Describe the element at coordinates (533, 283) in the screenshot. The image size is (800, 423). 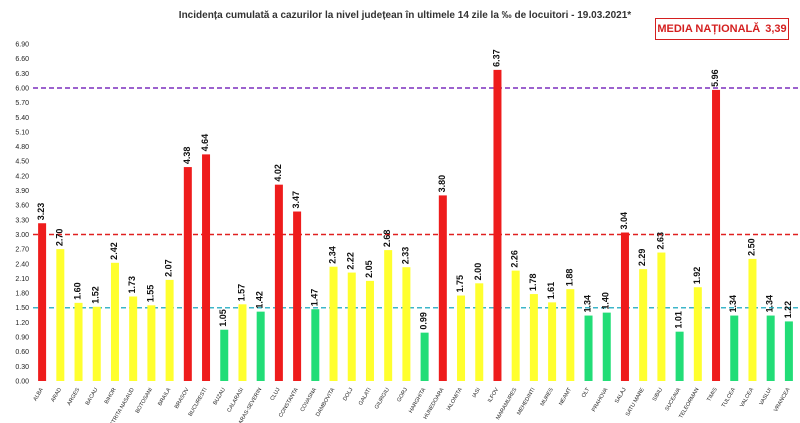
I see `data-label: 1.78` at that location.